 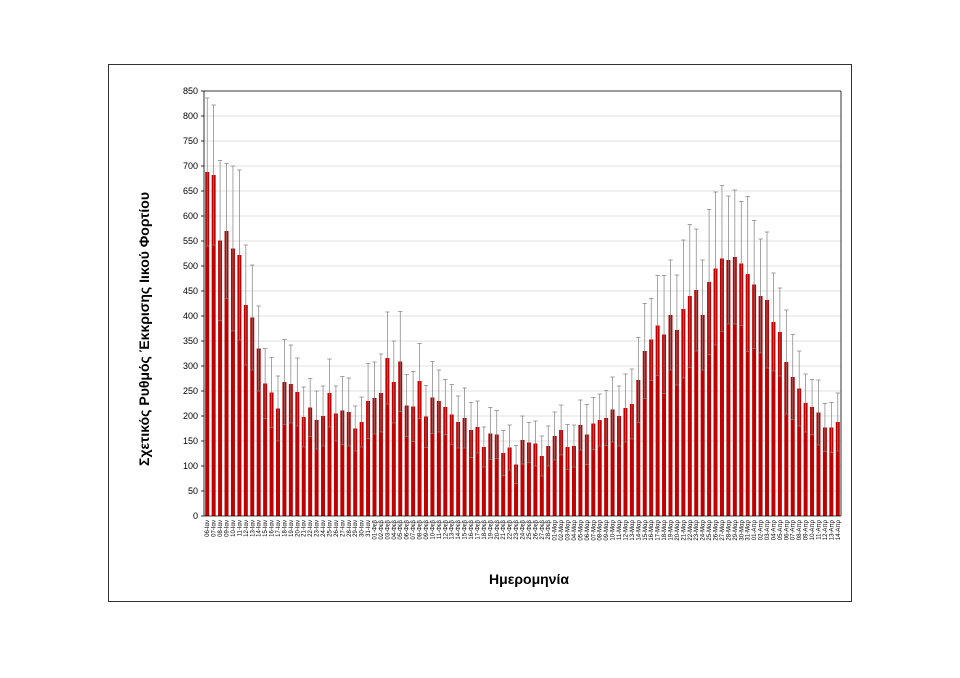 I want to click on y-tick-label: 850, so click(x=190, y=91).